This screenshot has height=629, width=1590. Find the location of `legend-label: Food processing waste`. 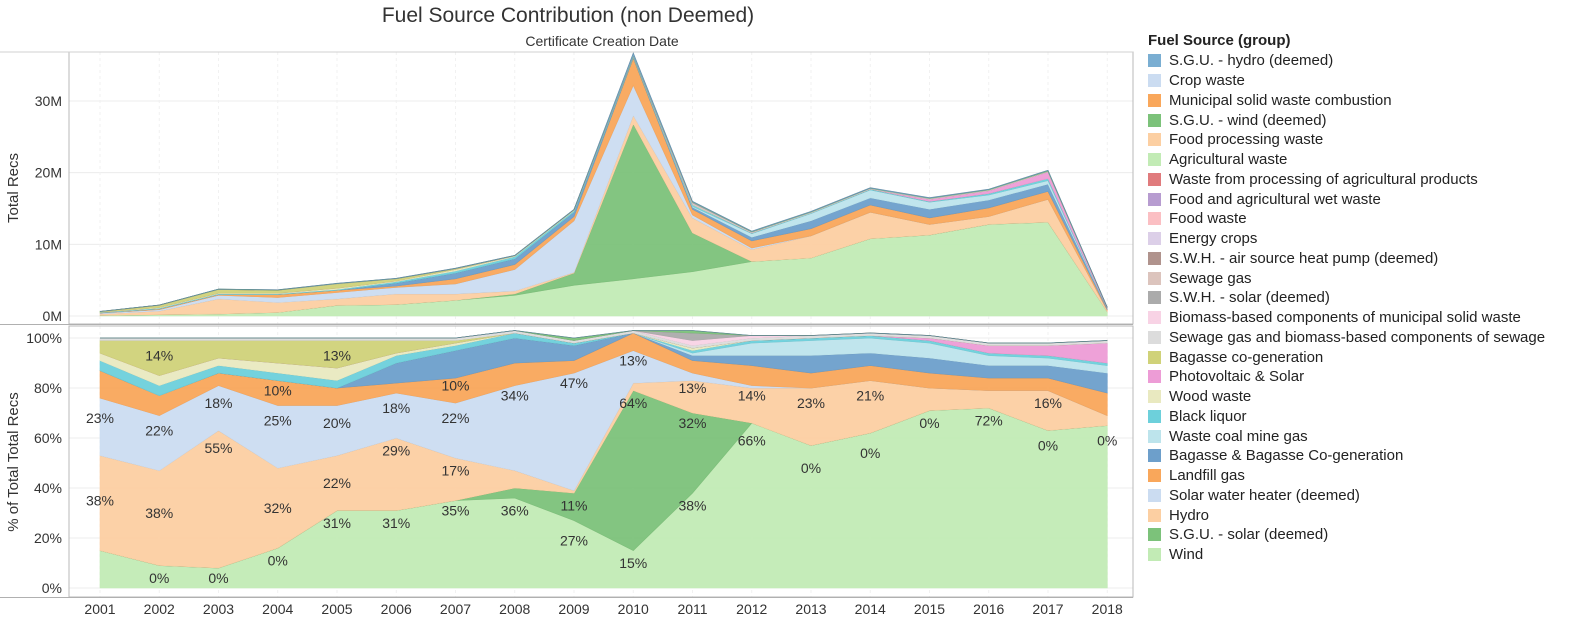

legend-label: Food processing waste is located at coordinates (1246, 140).